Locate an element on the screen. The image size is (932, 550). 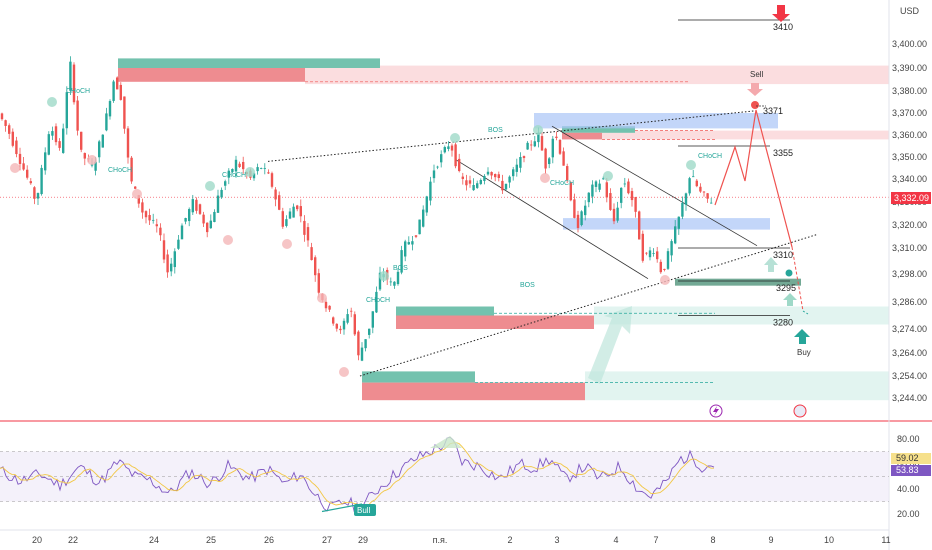
x-tick-4: 26 is located at coordinates (269, 540).